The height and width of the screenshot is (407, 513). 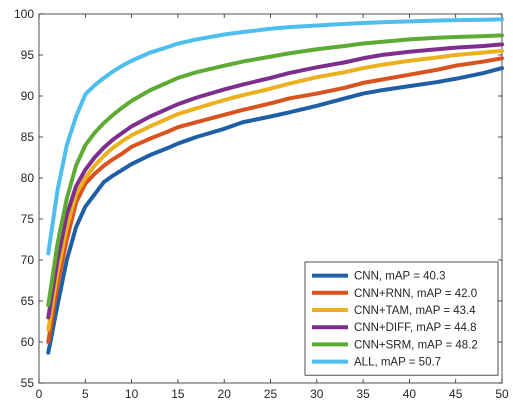 What do you see at coordinates (132, 394) in the screenshot?
I see `x-tick-label: 10` at bounding box center [132, 394].